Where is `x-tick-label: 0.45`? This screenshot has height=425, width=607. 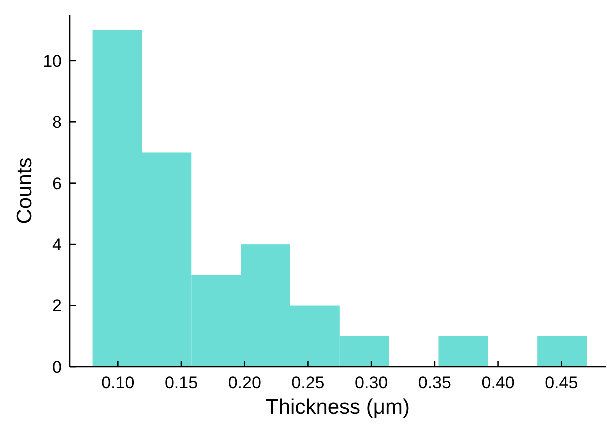 x-tick-label: 0.45 is located at coordinates (561, 383).